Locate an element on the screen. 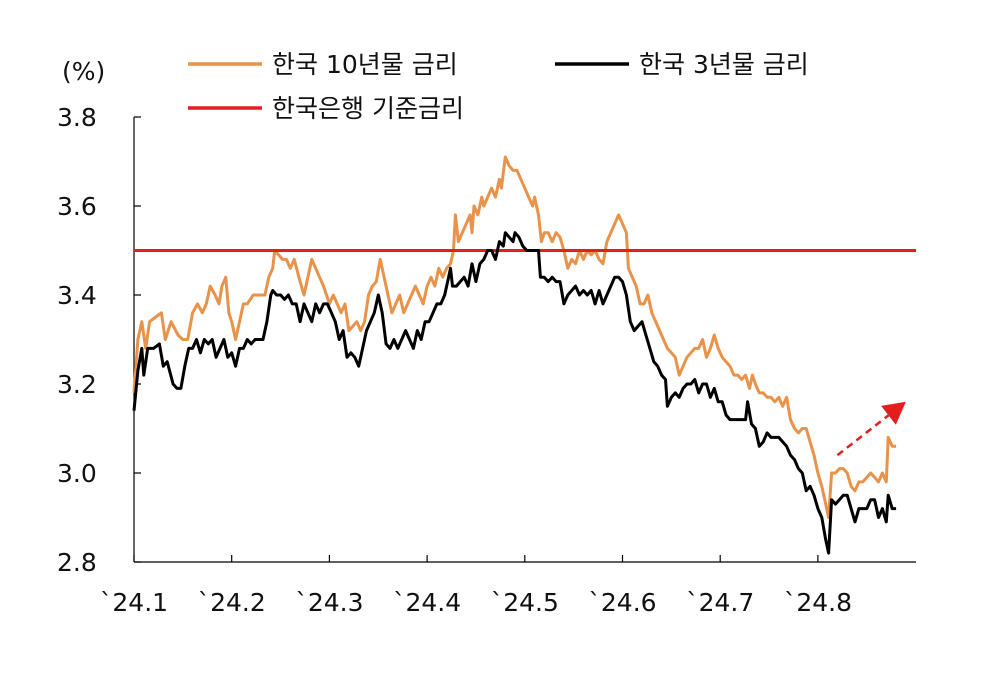 The height and width of the screenshot is (675, 996). x-tick-label: `24.1 is located at coordinates (134, 602).